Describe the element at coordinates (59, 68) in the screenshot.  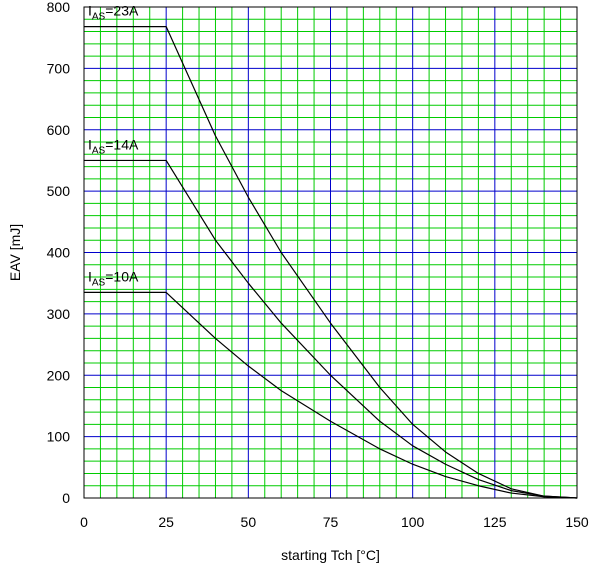
I see `y-tick-label: 700` at that location.